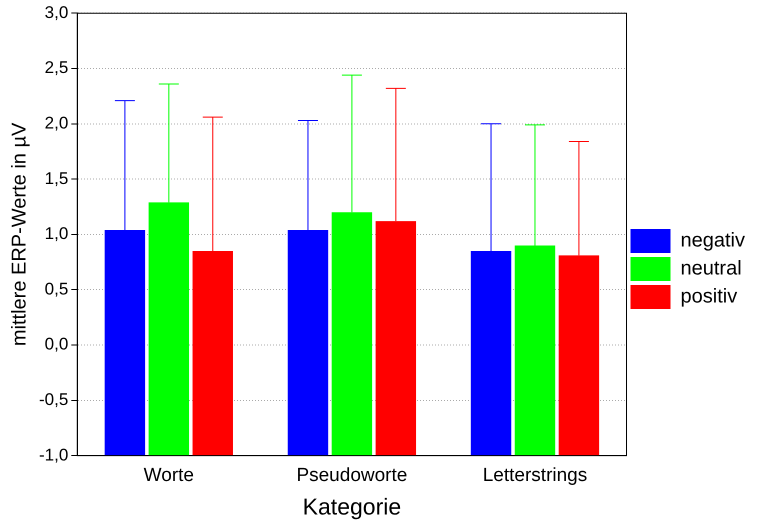 This screenshot has height=530, width=765. What do you see at coordinates (713, 241) in the screenshot?
I see `legend-label: negativ` at bounding box center [713, 241].